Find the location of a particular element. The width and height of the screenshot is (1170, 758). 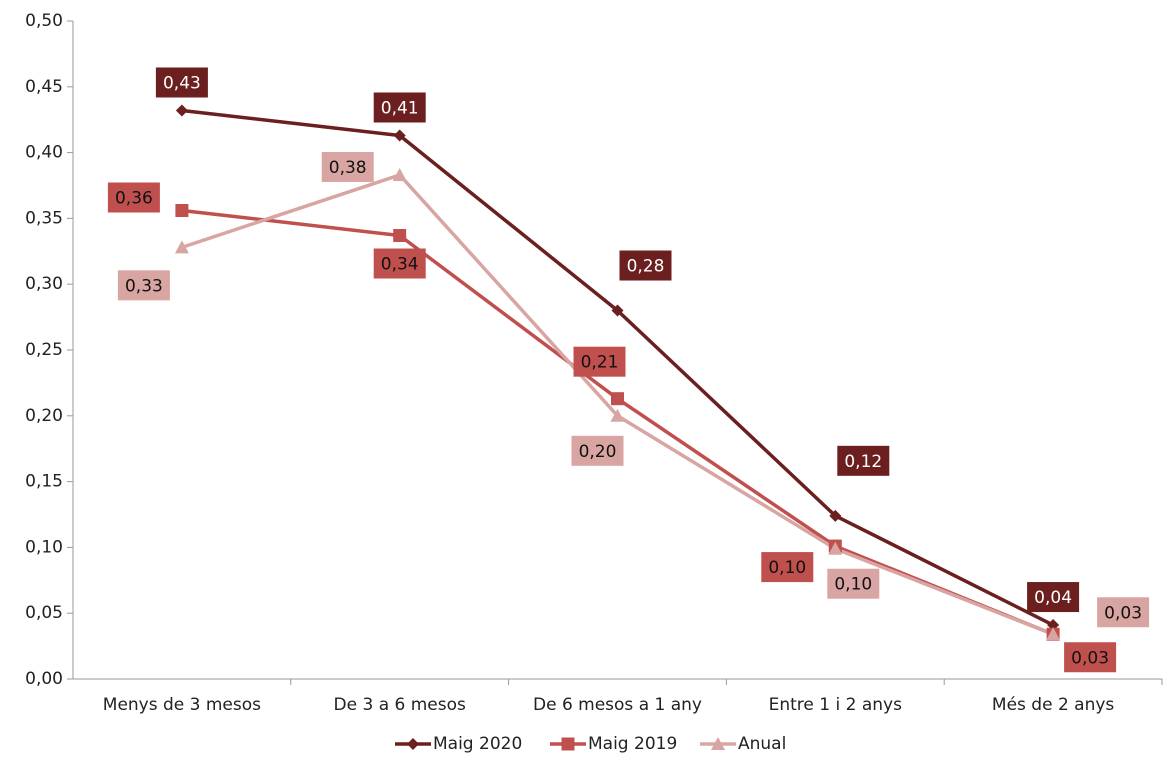

data-label: 0,04 is located at coordinates (1053, 598).